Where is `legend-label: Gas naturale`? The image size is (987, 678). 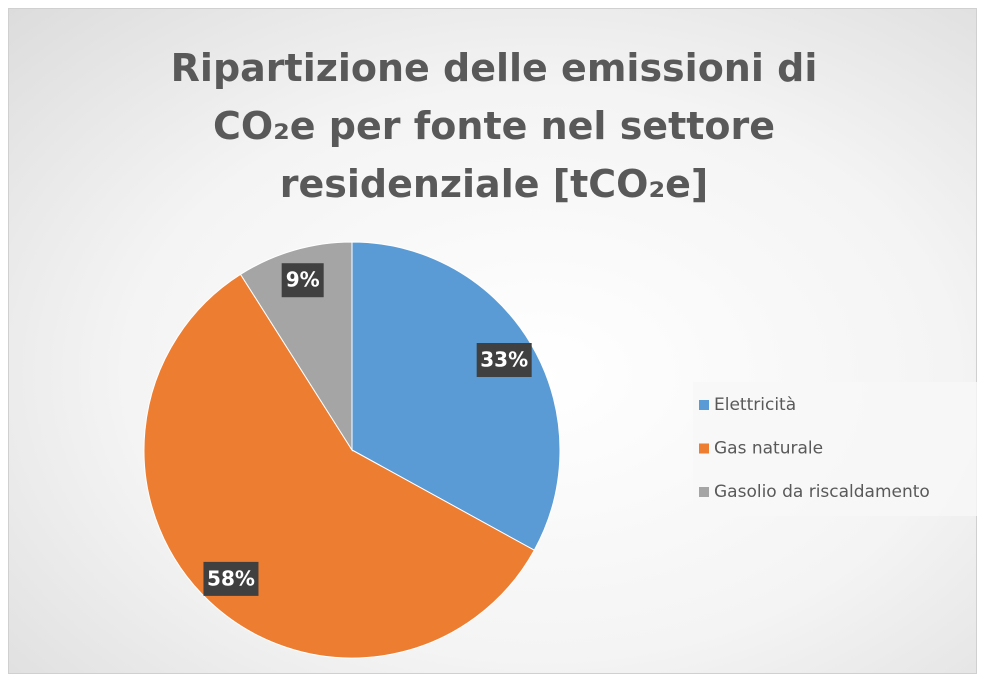 legend-label: Gas naturale is located at coordinates (768, 449).